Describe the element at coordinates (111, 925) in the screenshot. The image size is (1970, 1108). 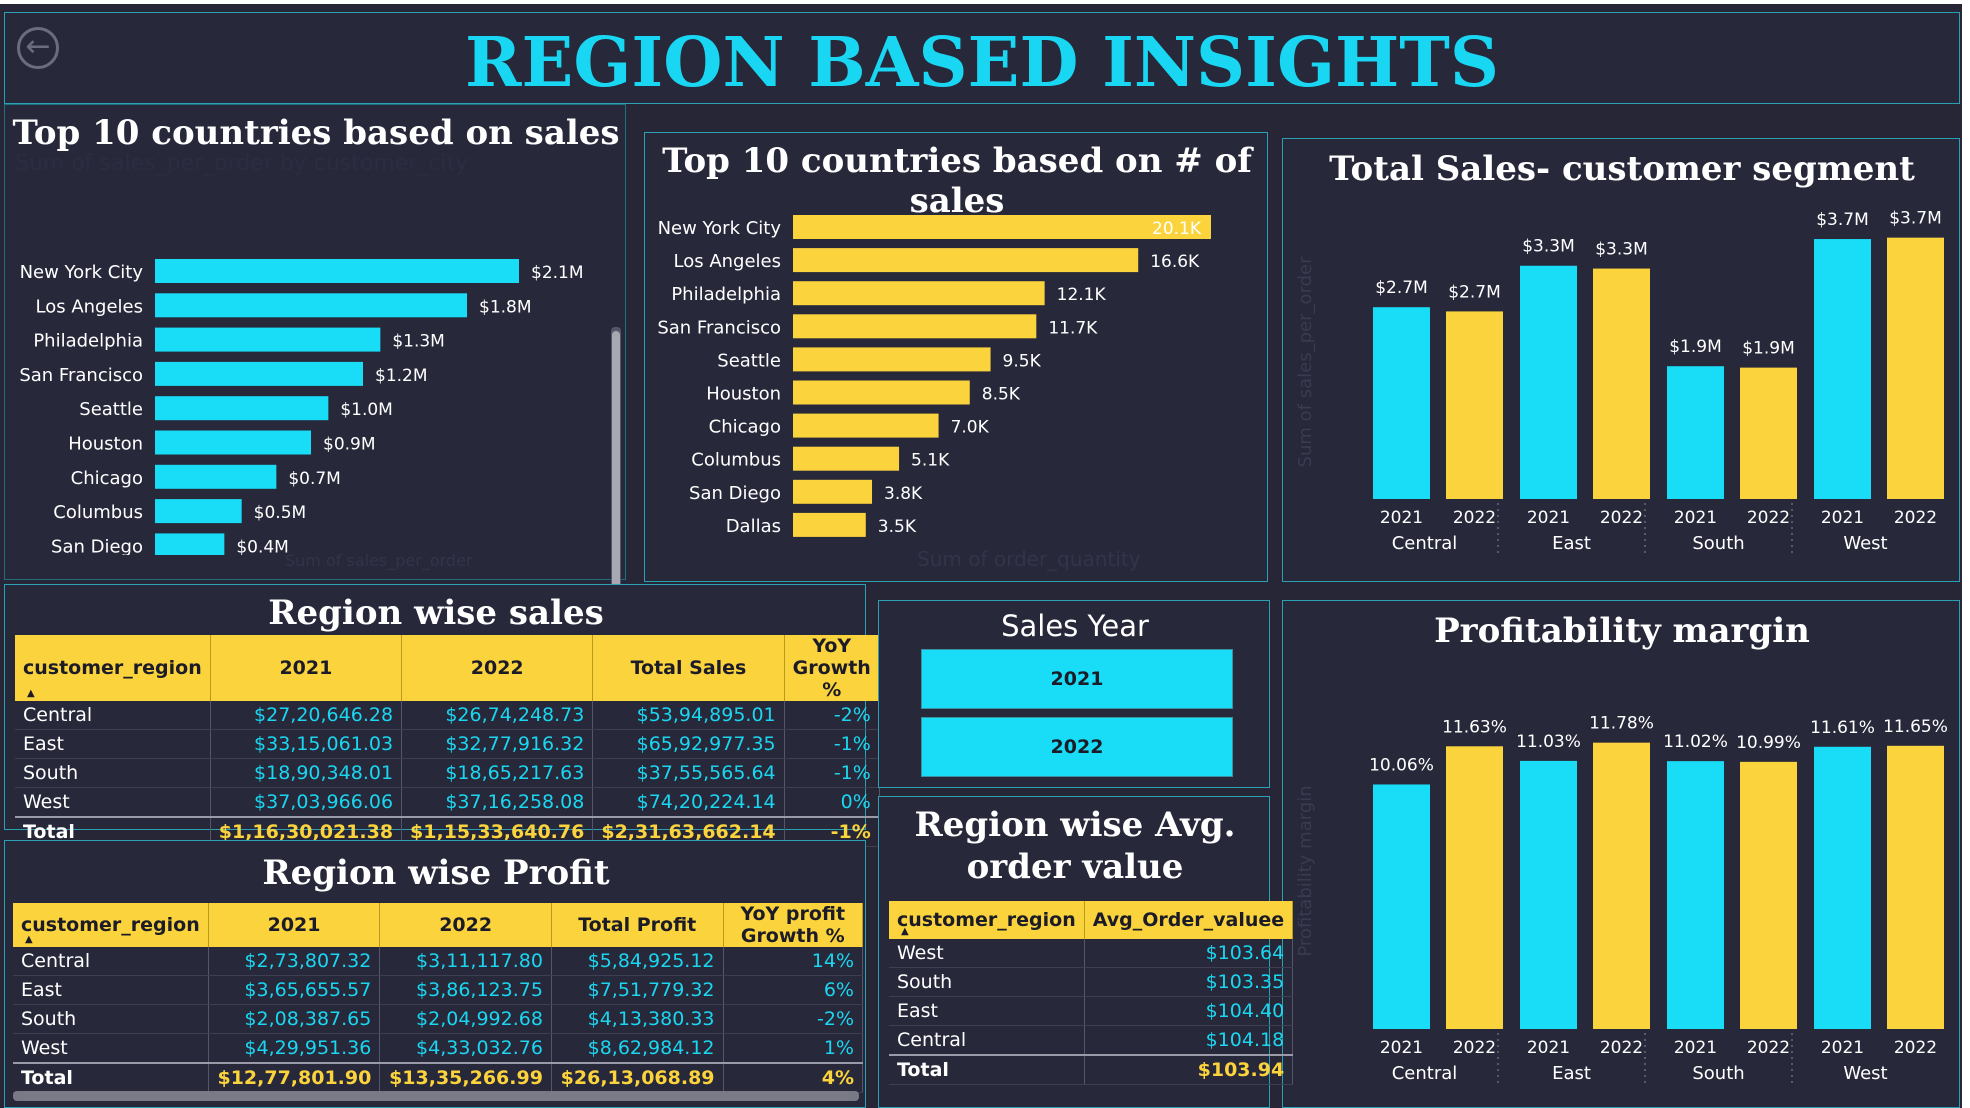
I see `profit-header-cell: customer_region ▲` at that location.